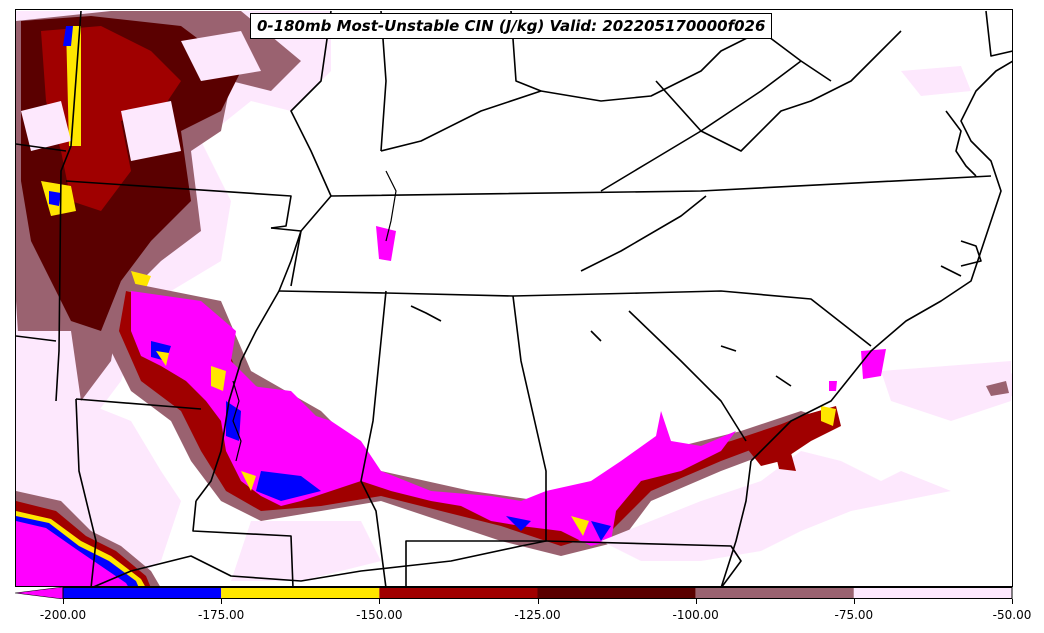  What do you see at coordinates (601, 346) in the screenshot?
I see `coast-lake` at bounding box center [601, 346].